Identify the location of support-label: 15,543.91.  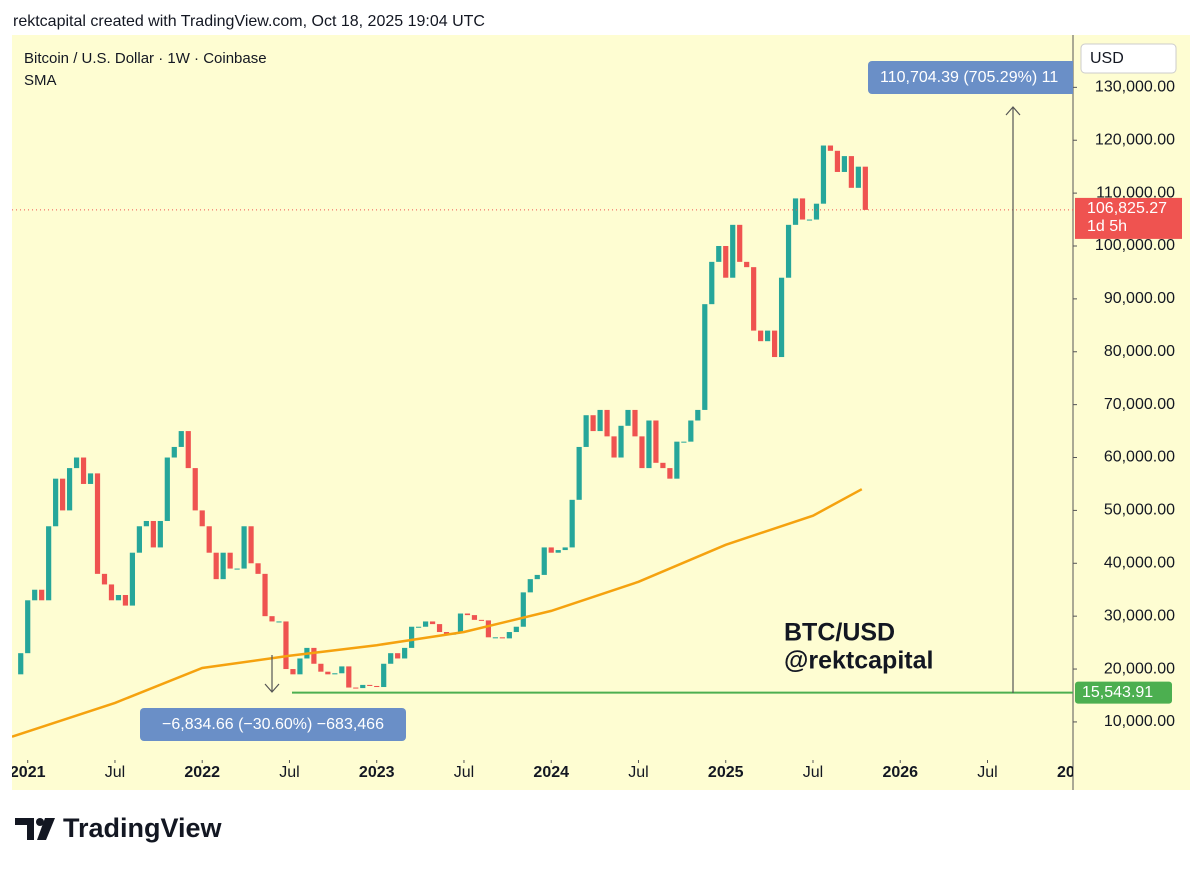
(1117, 692).